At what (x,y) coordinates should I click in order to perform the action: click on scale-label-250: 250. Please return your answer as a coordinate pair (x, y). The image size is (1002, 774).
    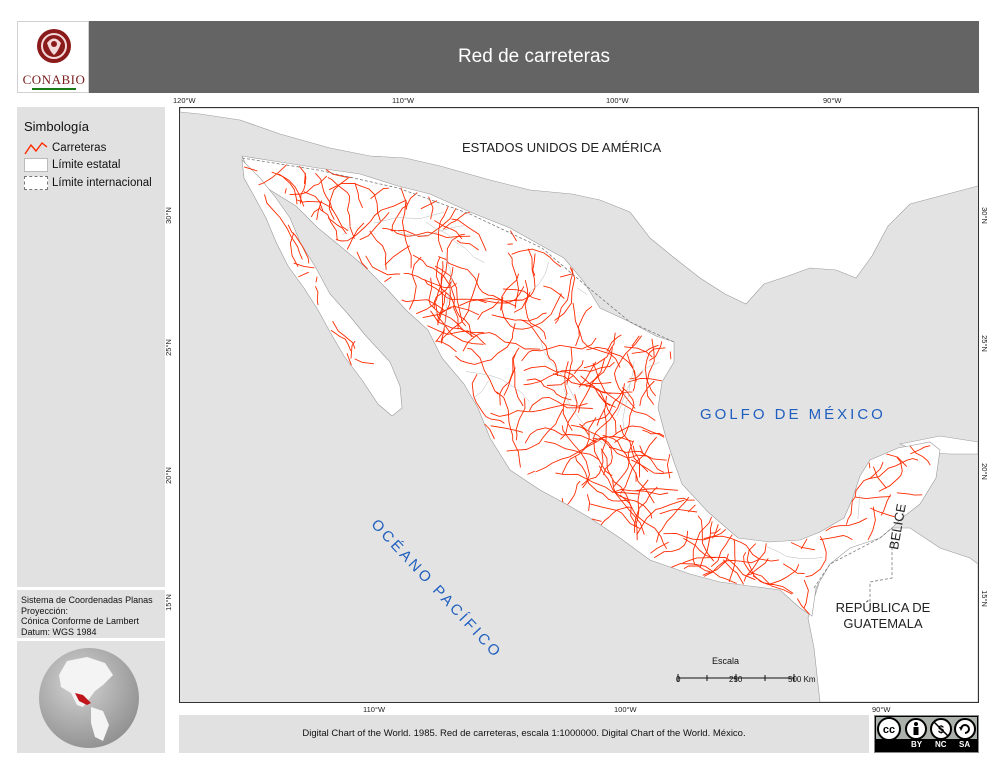
    Looking at the image, I should click on (736, 679).